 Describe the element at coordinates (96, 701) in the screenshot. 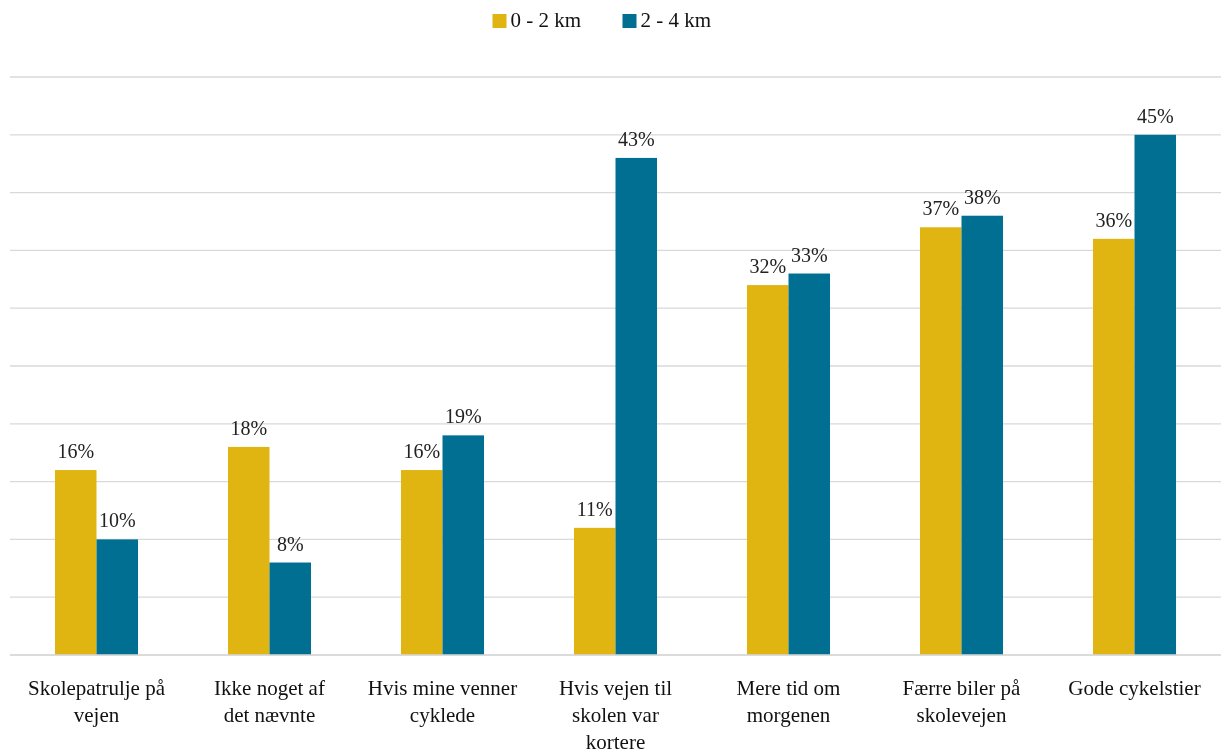

I see `x-tick-label: Skolepatrulje på vejen` at that location.